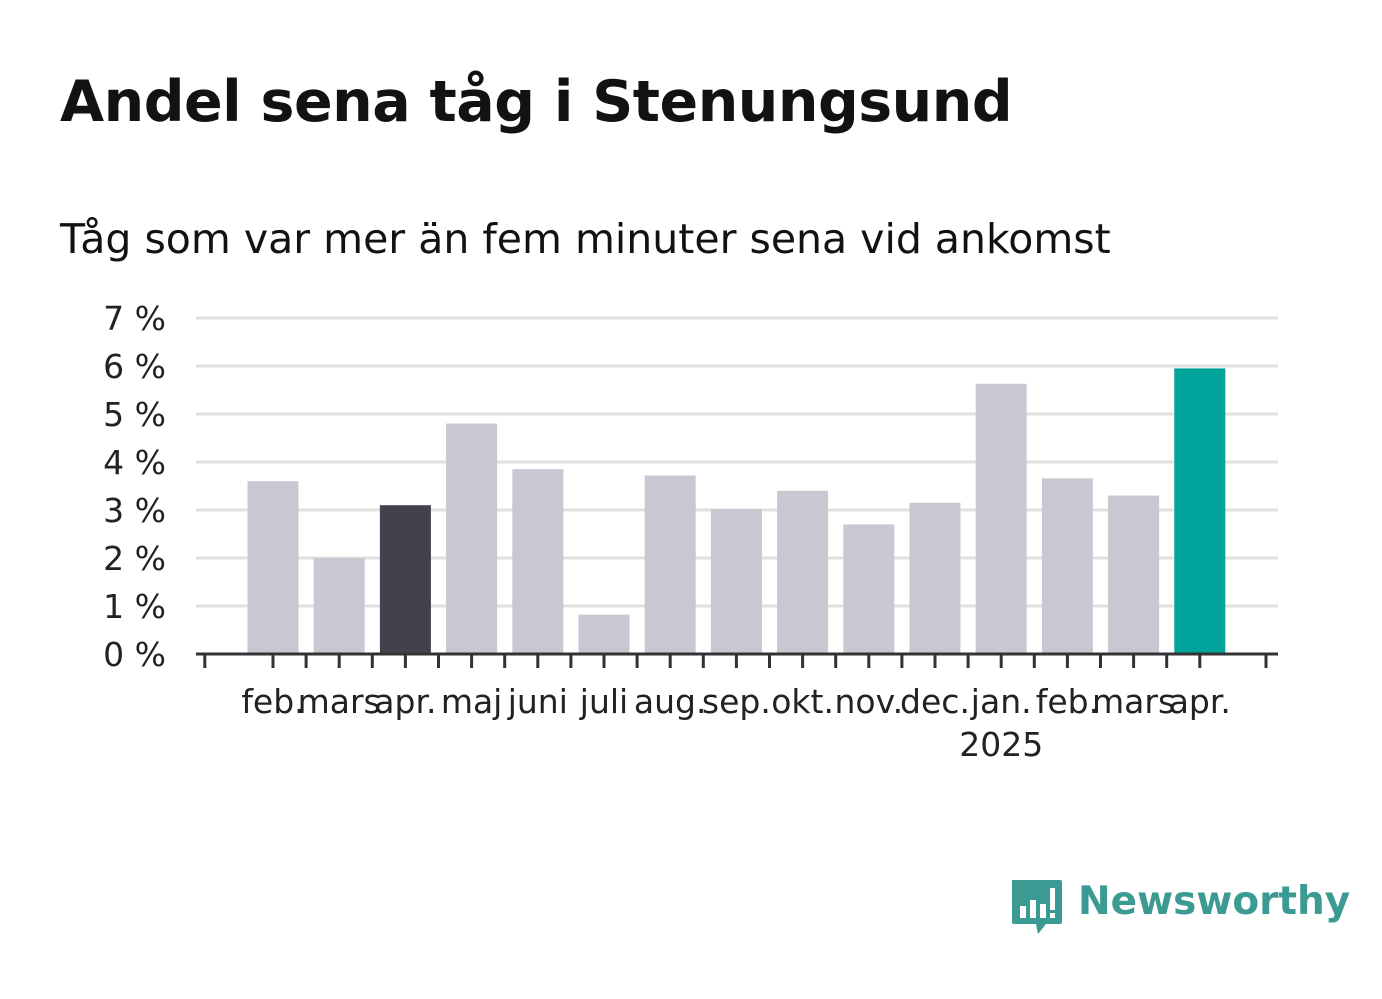 This screenshot has height=999, width=1382. I want to click on y-tick-label: 0 %, so click(134, 654).